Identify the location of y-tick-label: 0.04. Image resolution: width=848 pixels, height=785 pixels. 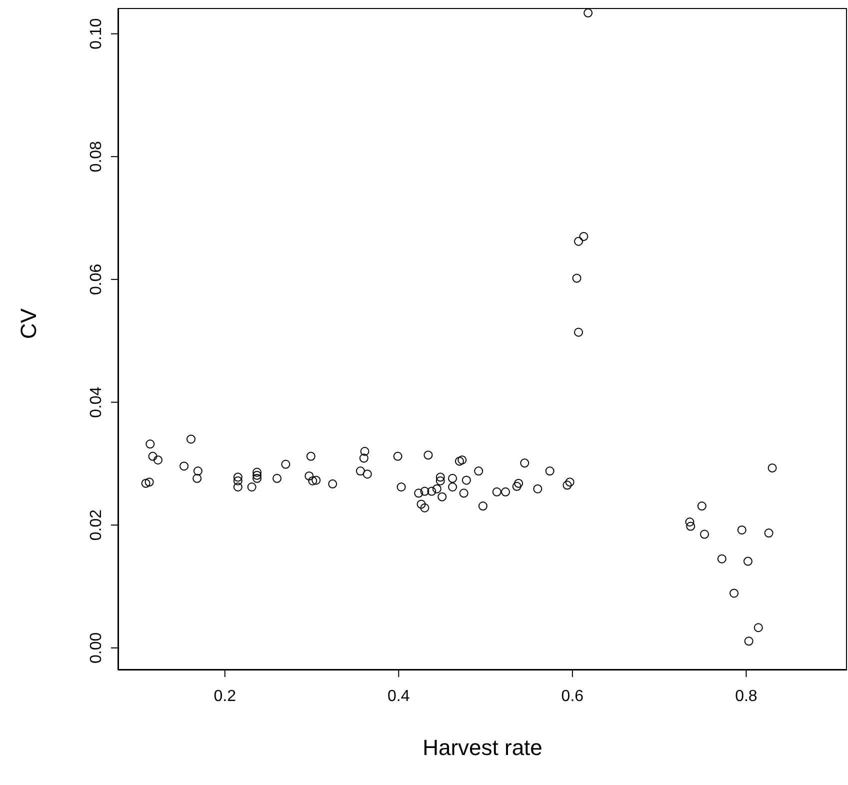
(96, 402).